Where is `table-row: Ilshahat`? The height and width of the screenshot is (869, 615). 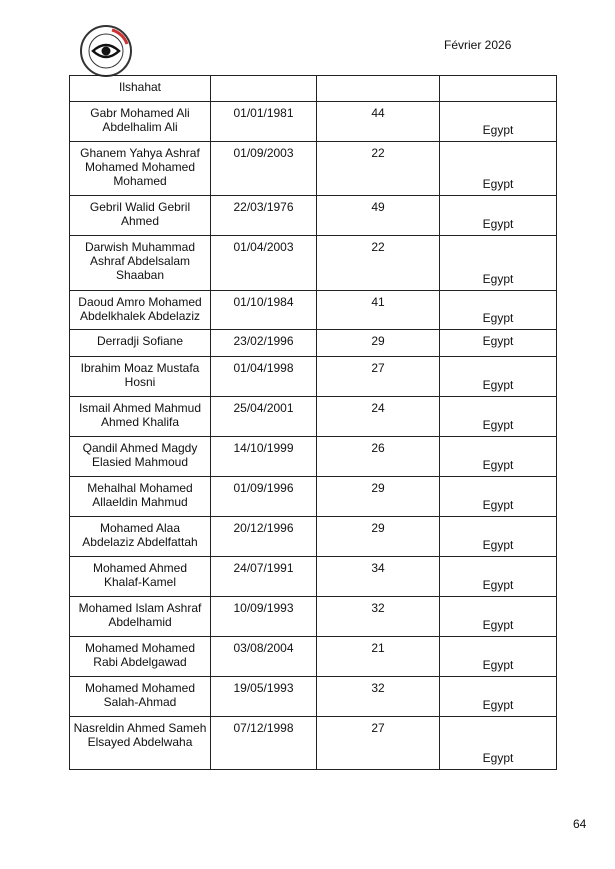
table-row: Ilshahat is located at coordinates (313, 88).